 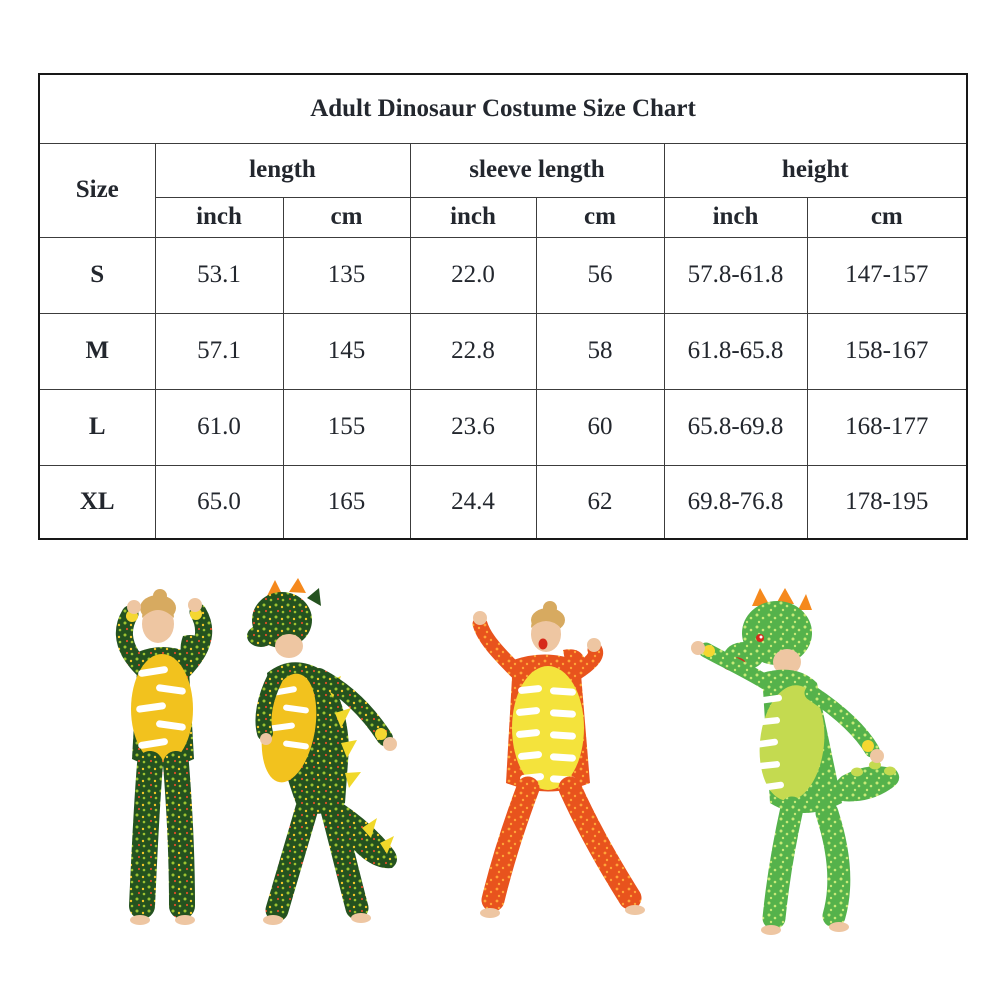 What do you see at coordinates (473, 427) in the screenshot?
I see `table-cell: 23.6` at bounding box center [473, 427].